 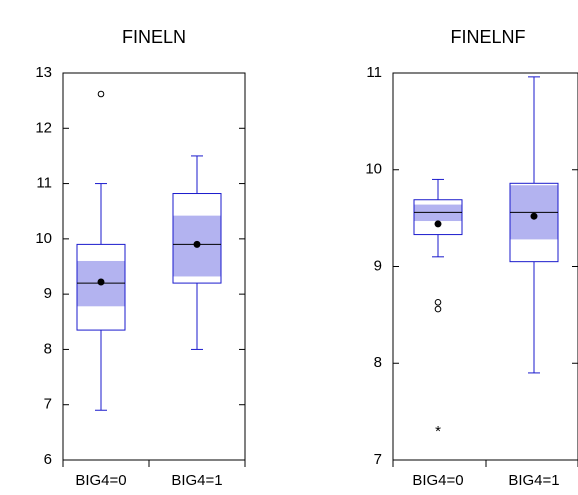 I want to click on chart-title: FINELNF, so click(x=487, y=37).